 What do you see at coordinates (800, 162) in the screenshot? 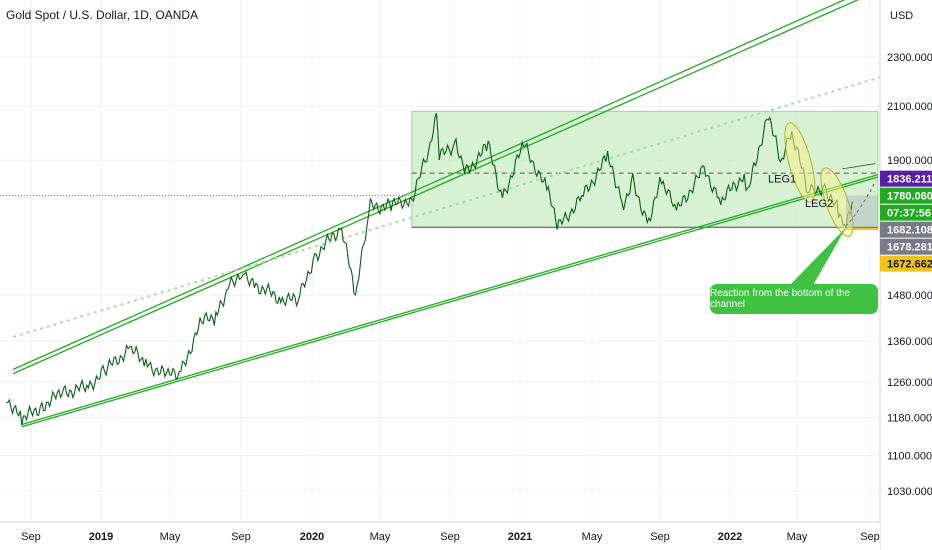
I see `leg1-ellipse` at bounding box center [800, 162].